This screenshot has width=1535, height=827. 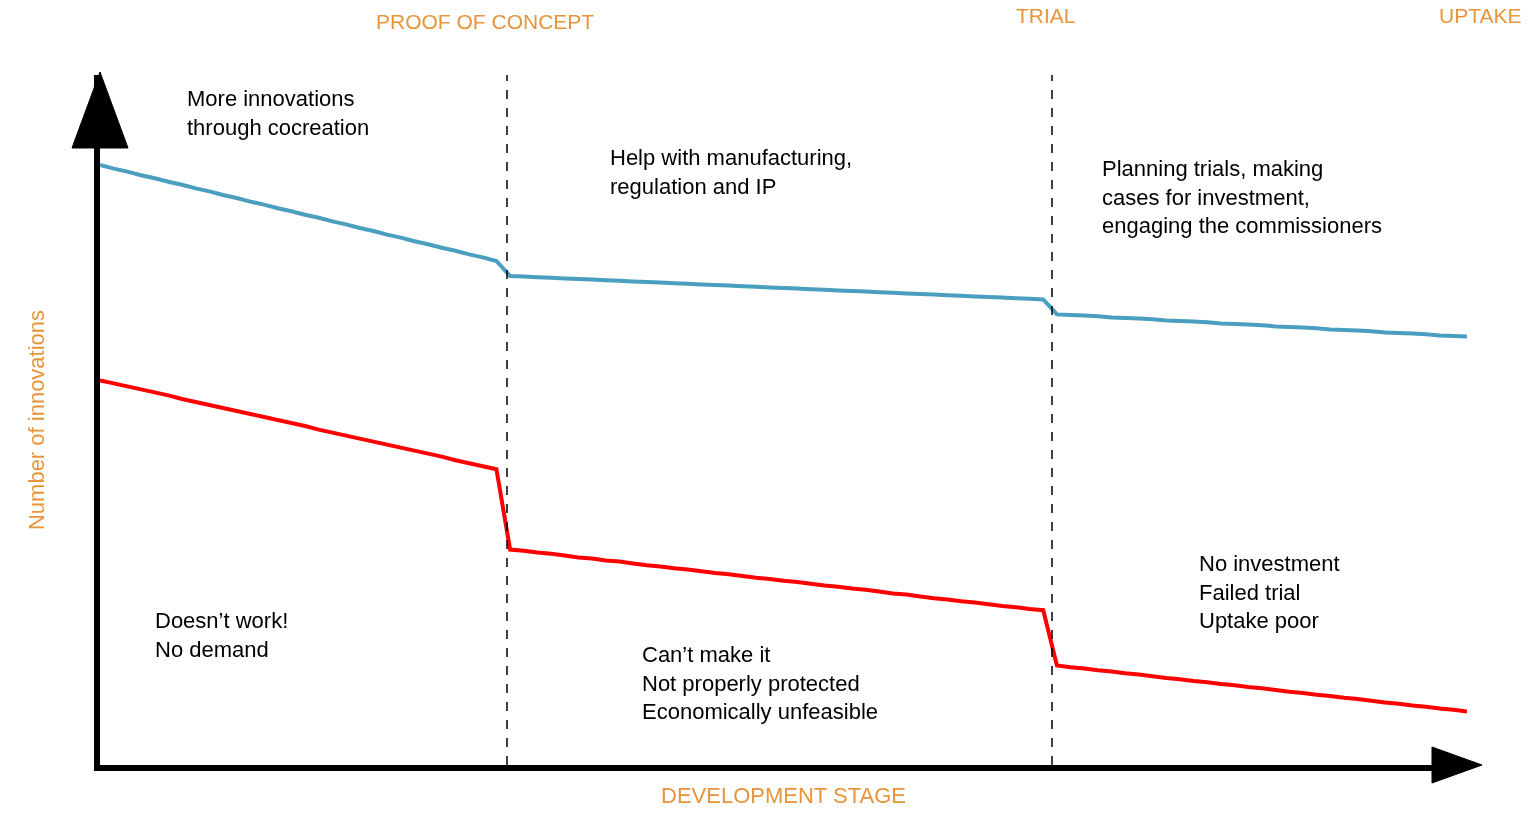 I want to click on annotation: Doesn’t work! No demand, so click(x=222, y=635).